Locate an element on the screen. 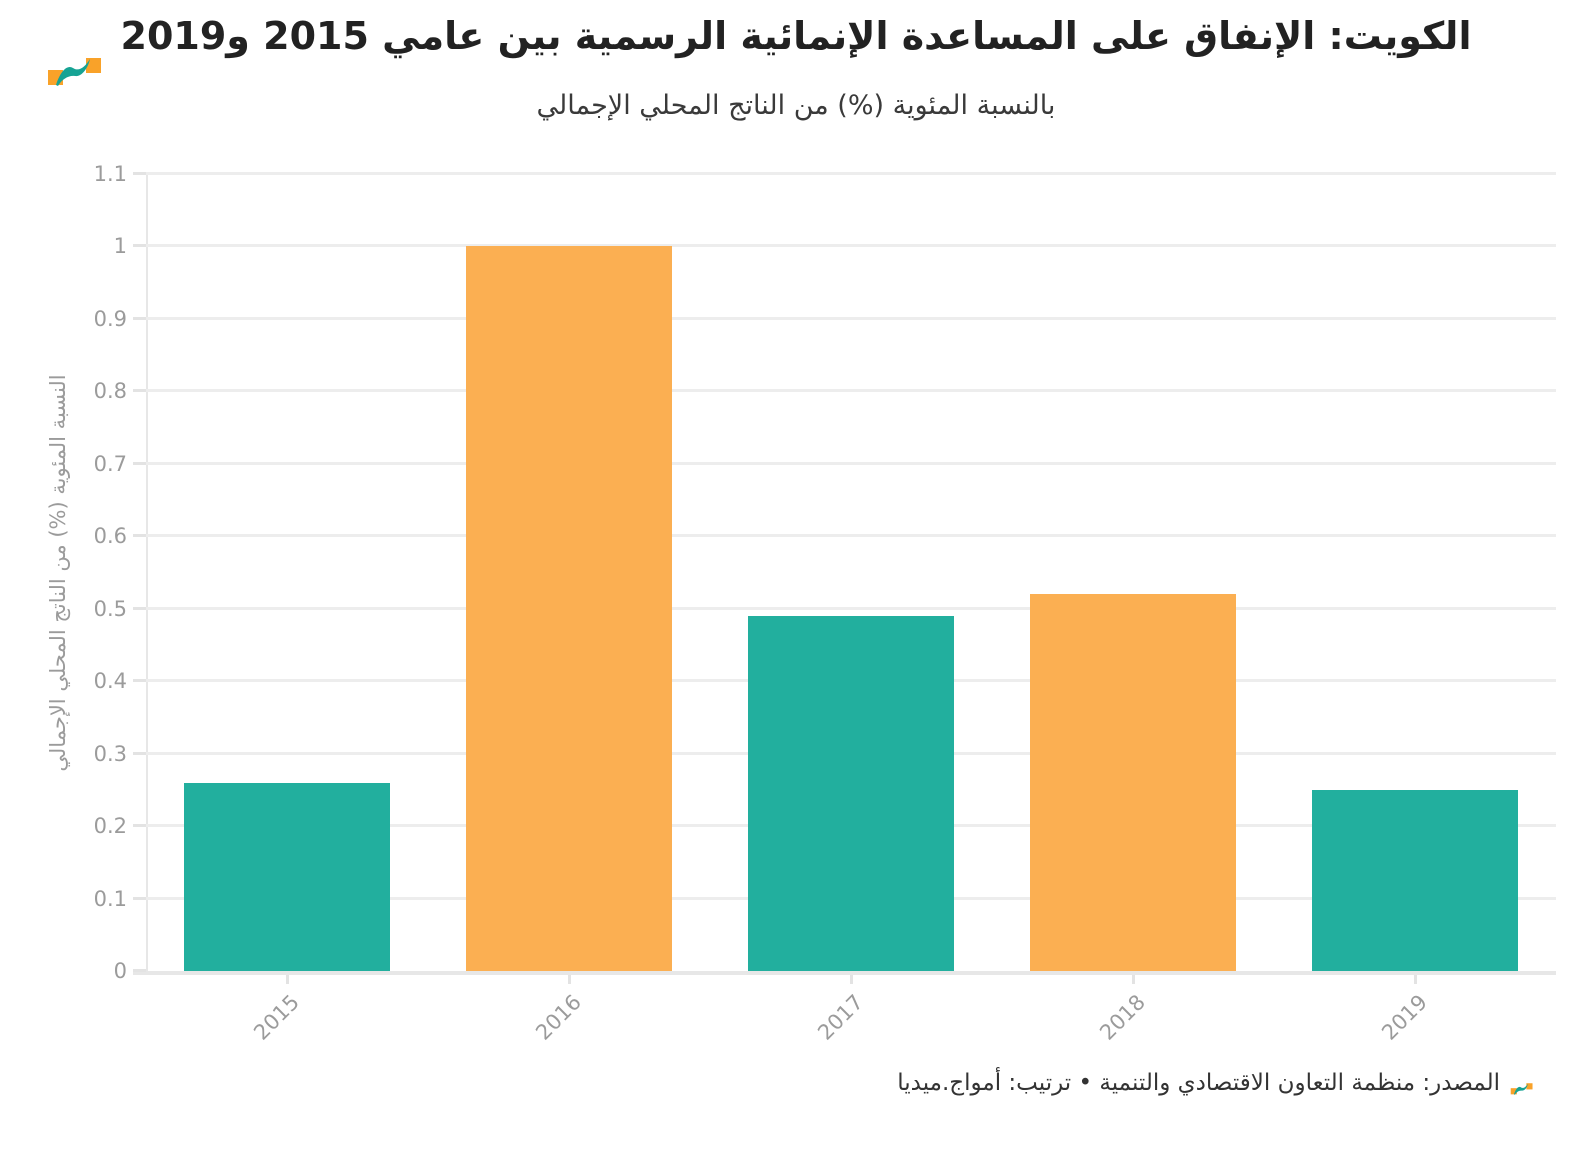 Image resolution: width=1592 pixels, height=1150 pixels. bar-2016 is located at coordinates (569, 608).